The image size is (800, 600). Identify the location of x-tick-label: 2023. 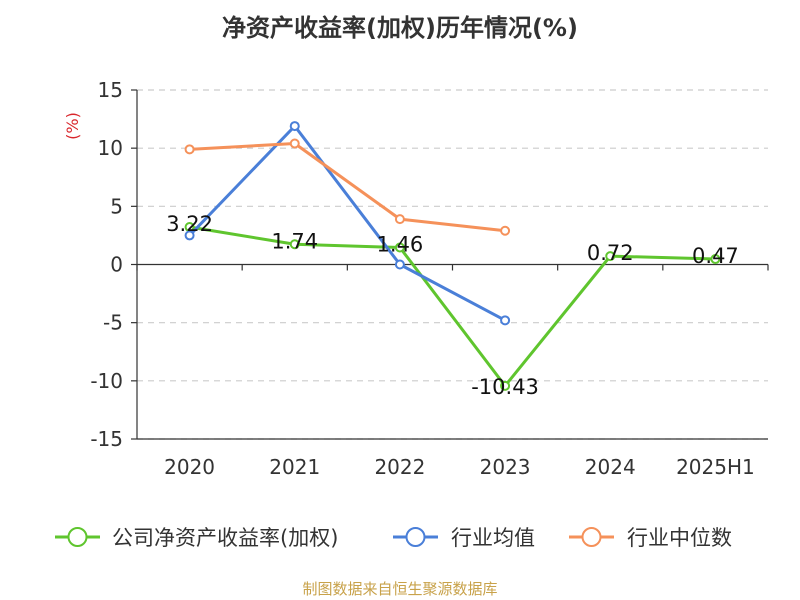
(505, 467).